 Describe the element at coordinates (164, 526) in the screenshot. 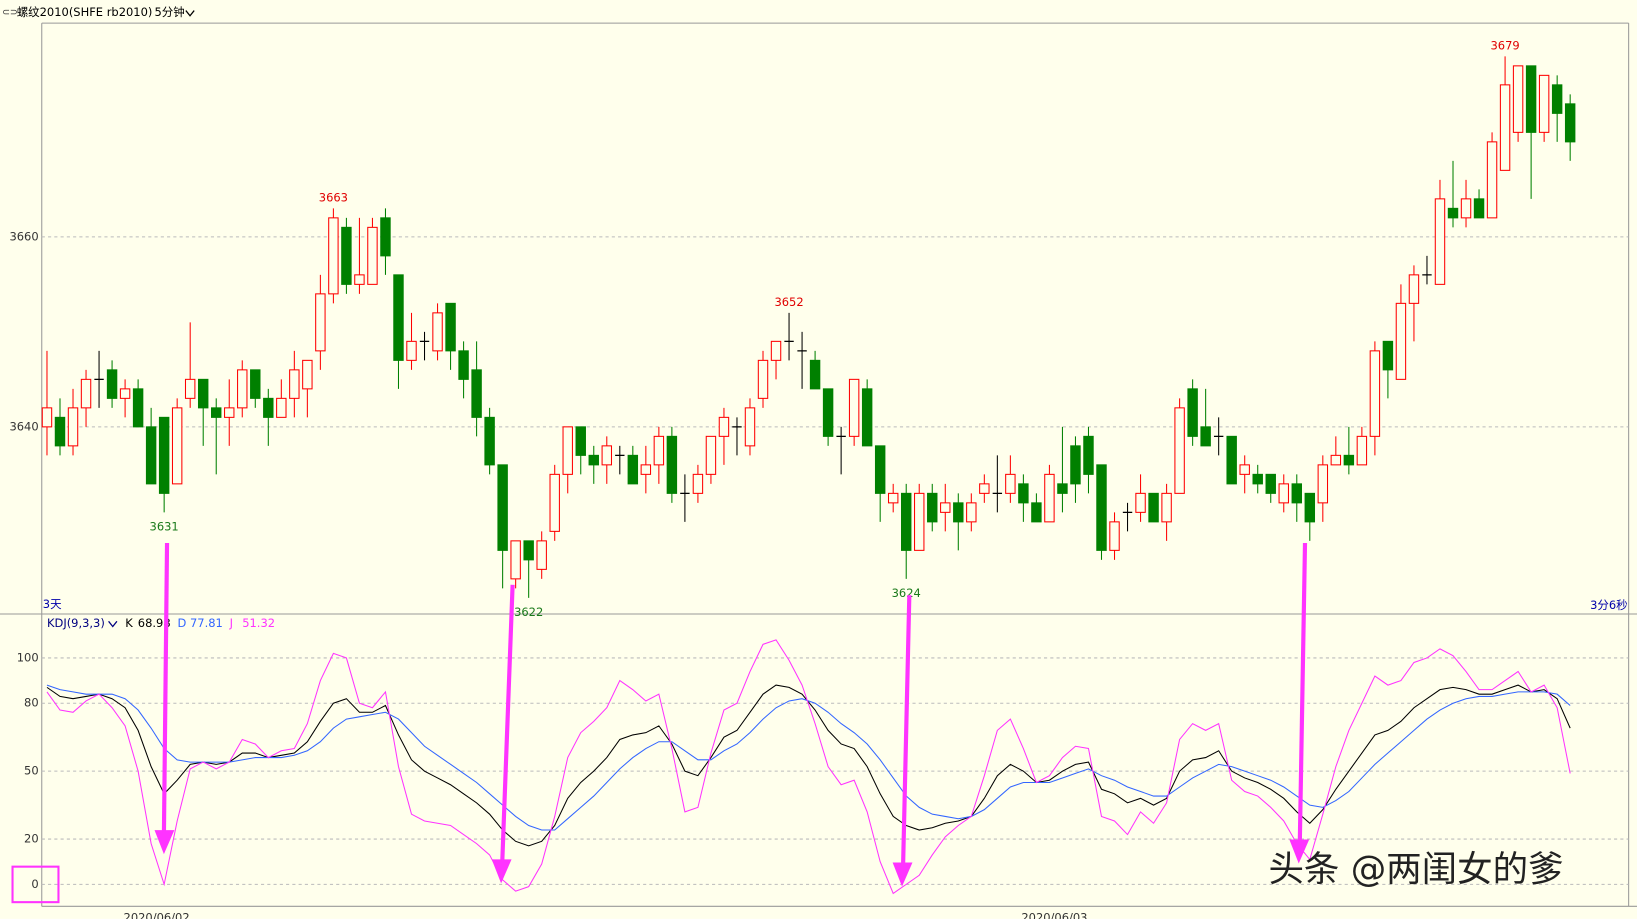

I see `extreme-label: 3631` at that location.